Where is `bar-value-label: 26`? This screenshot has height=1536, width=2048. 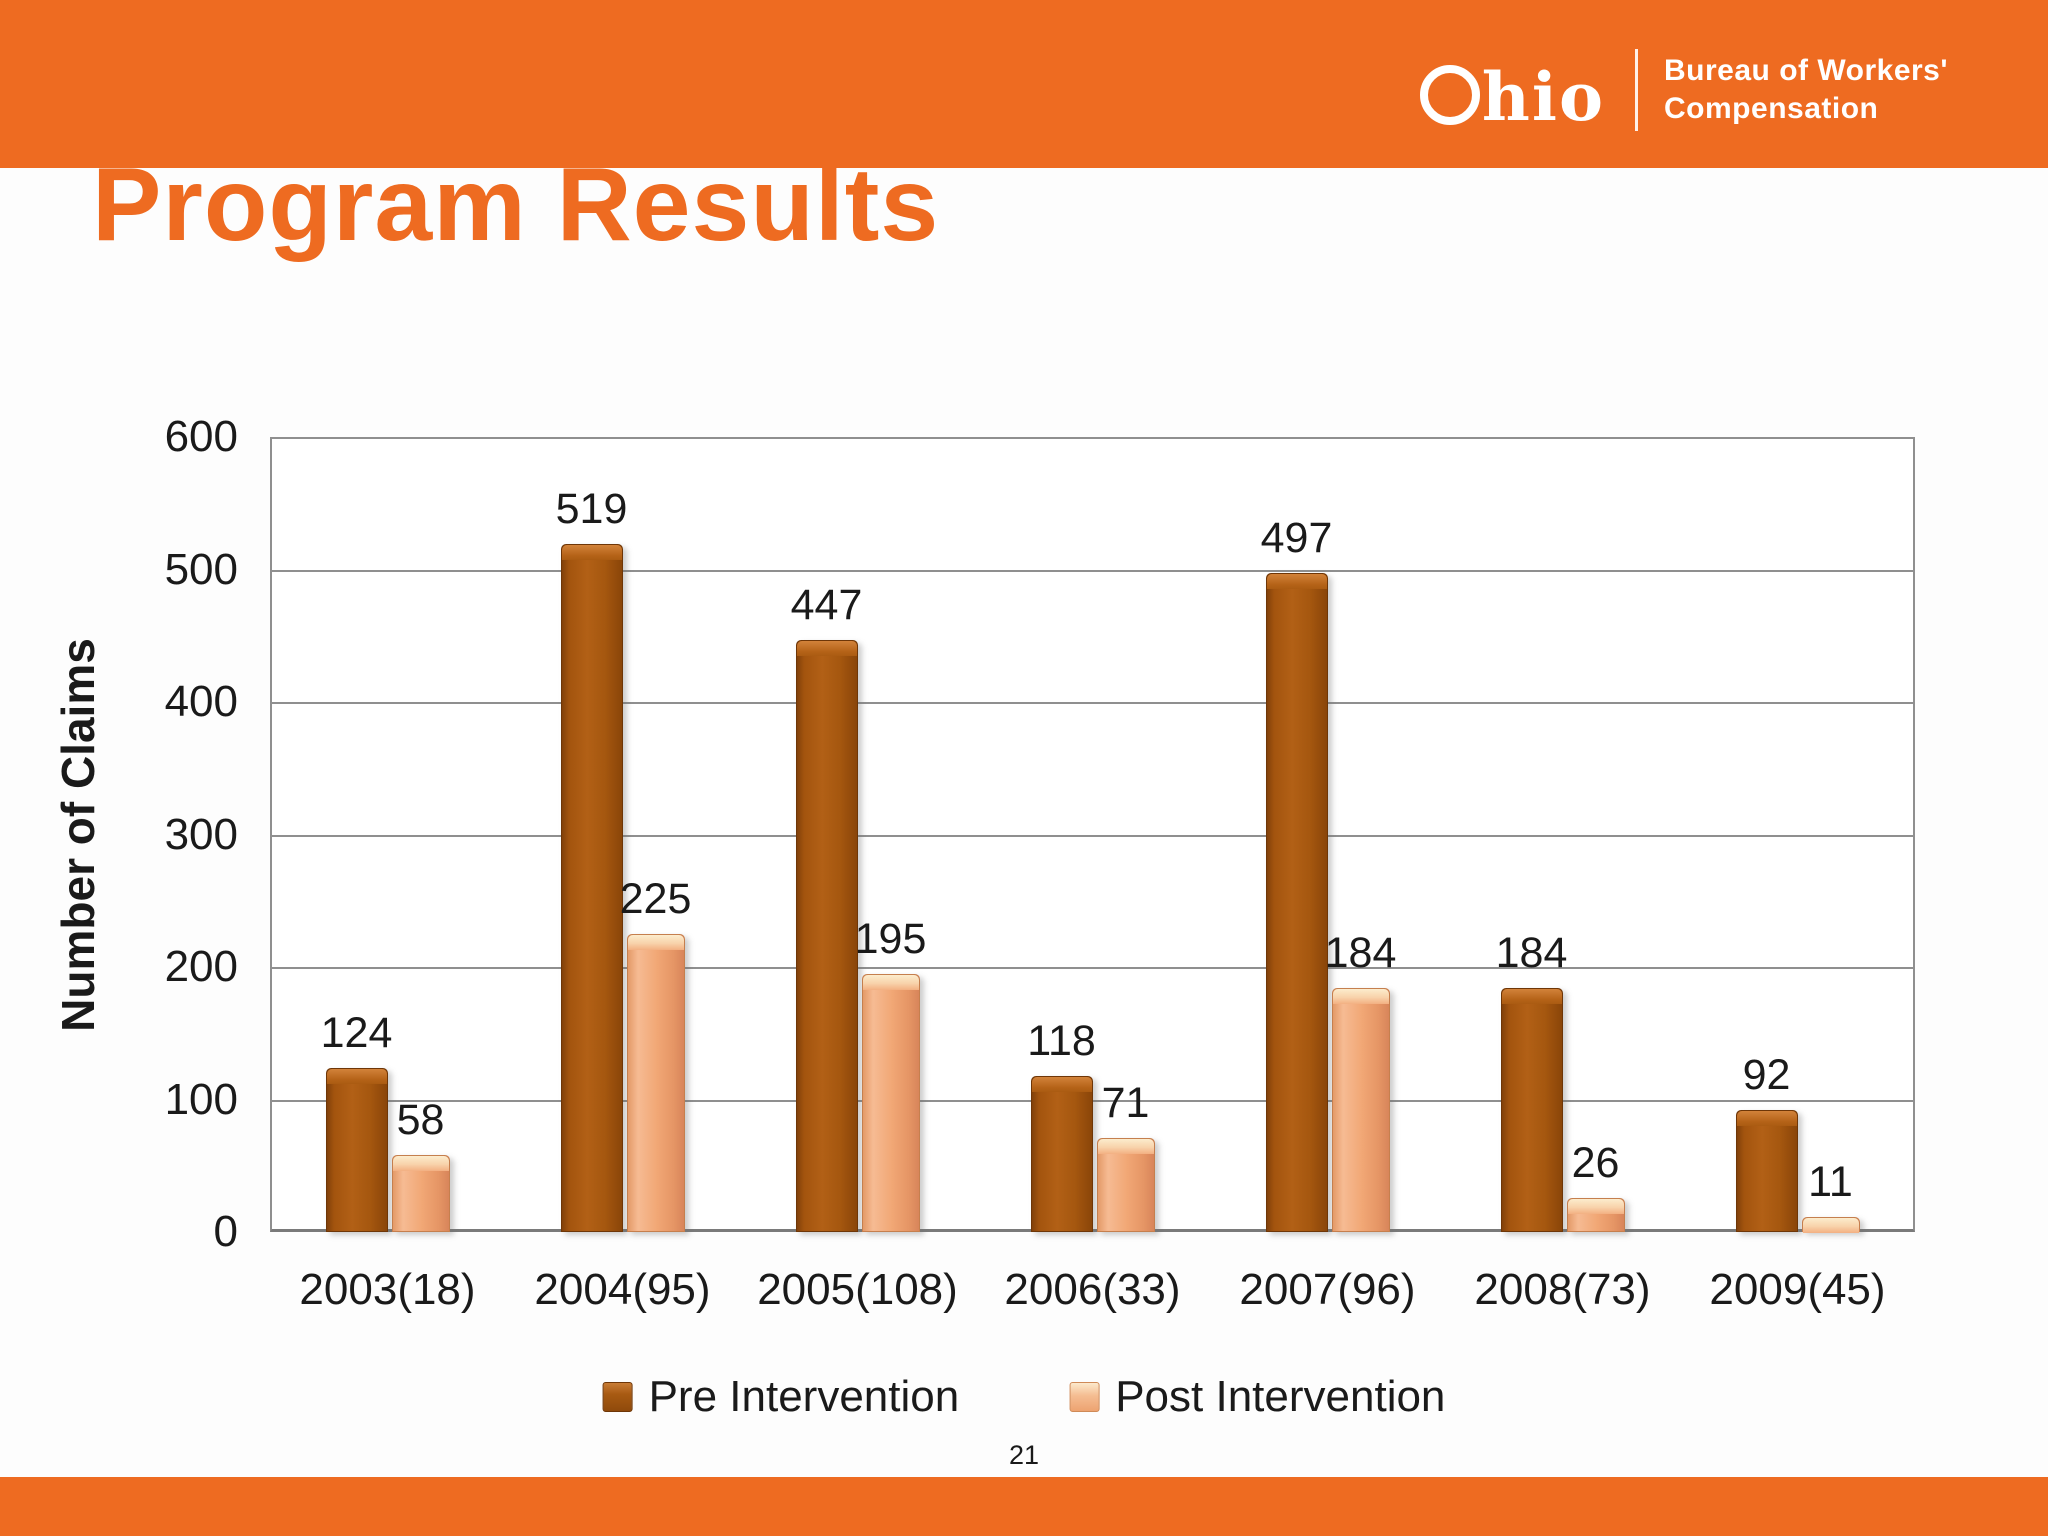
bar-value-label: 26 is located at coordinates (1595, 1162).